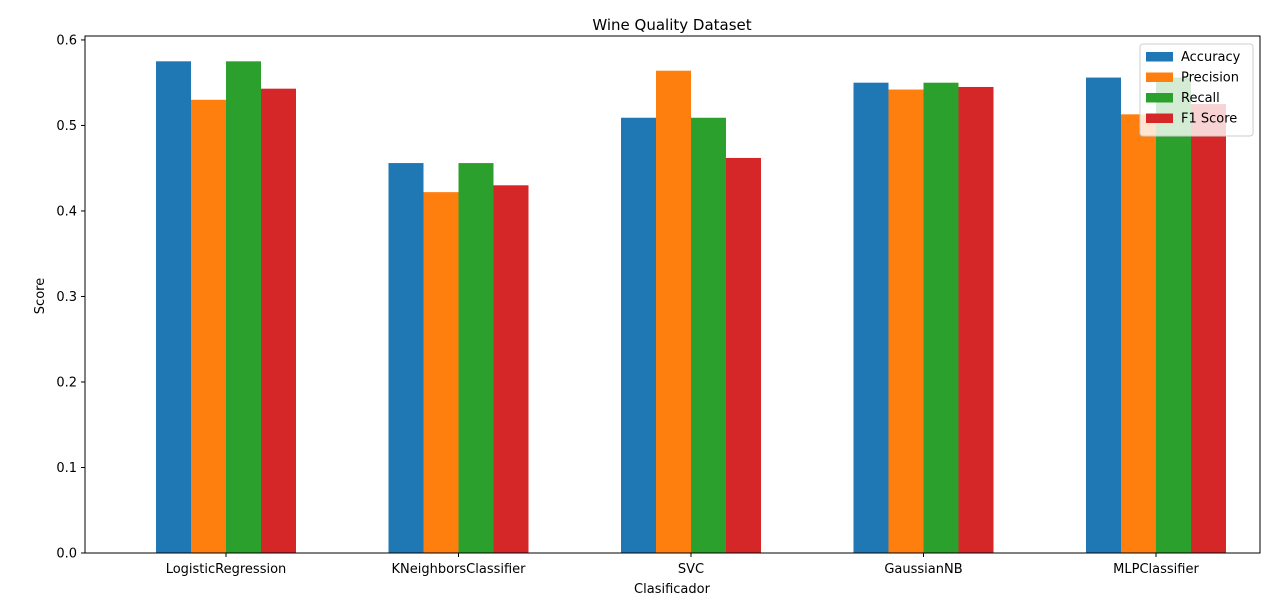 The height and width of the screenshot is (612, 1280). What do you see at coordinates (458, 569) in the screenshot?
I see `x-tick-label: KNeighborsClassifier` at bounding box center [458, 569].